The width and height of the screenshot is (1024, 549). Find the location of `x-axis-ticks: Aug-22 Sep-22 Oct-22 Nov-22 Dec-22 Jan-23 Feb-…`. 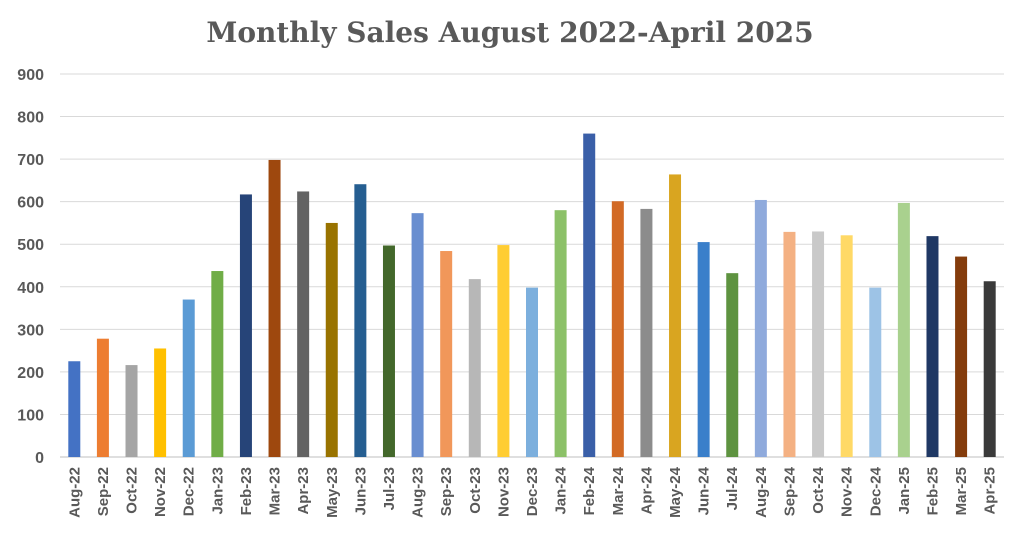

x-axis-ticks: Aug-22 Sep-22 Oct-22 Nov-22 Dec-22 Jan-23 Feb-… is located at coordinates (532, 492).